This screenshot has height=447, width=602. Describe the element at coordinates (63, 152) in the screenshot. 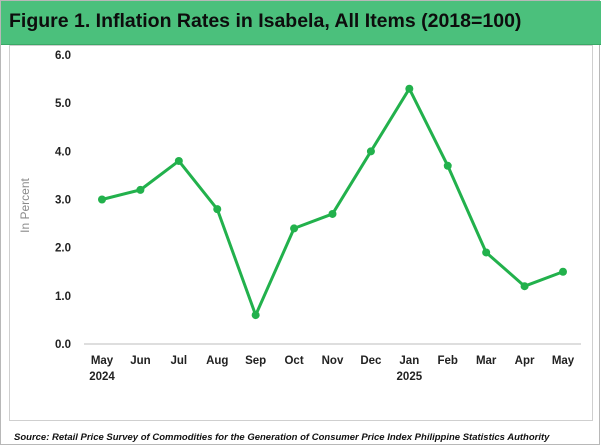

I see `y-tick-label: 4.0` at that location.